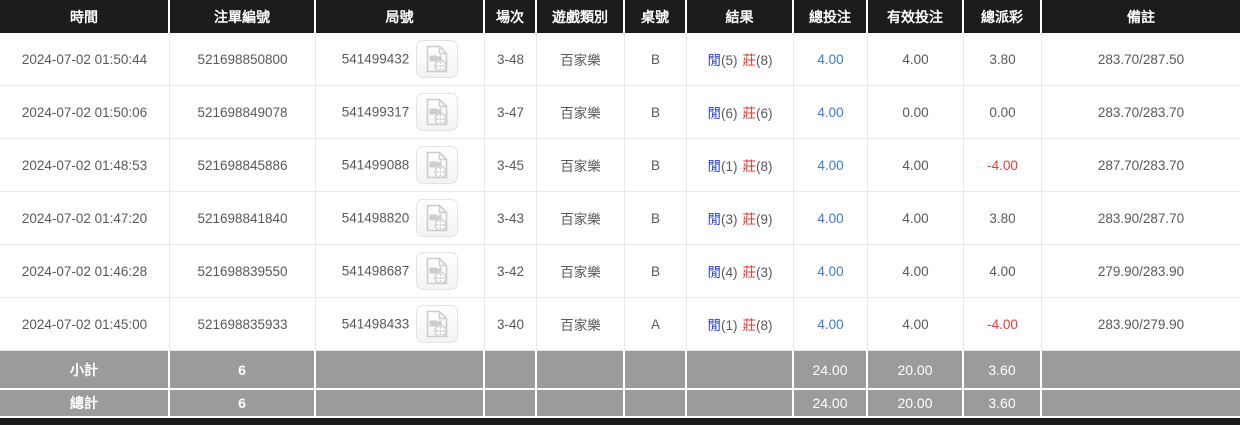  What do you see at coordinates (581, 324) in the screenshot?
I see `cell-game-type: 百家樂` at bounding box center [581, 324].